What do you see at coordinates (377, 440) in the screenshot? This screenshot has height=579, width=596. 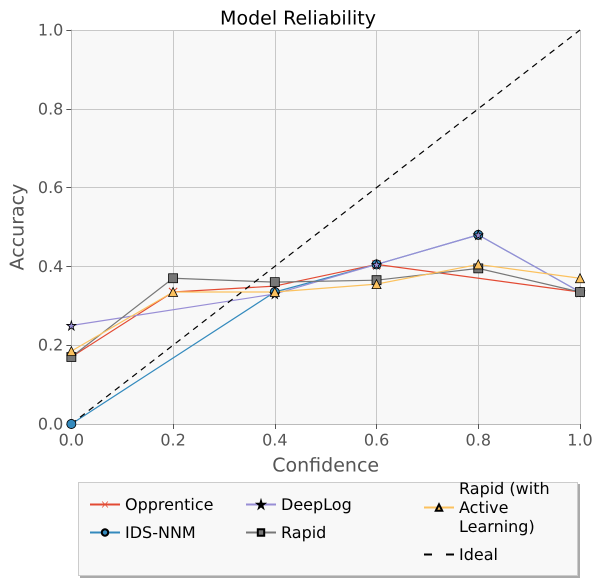 I see `x-tick-label: 0.6` at bounding box center [377, 440].